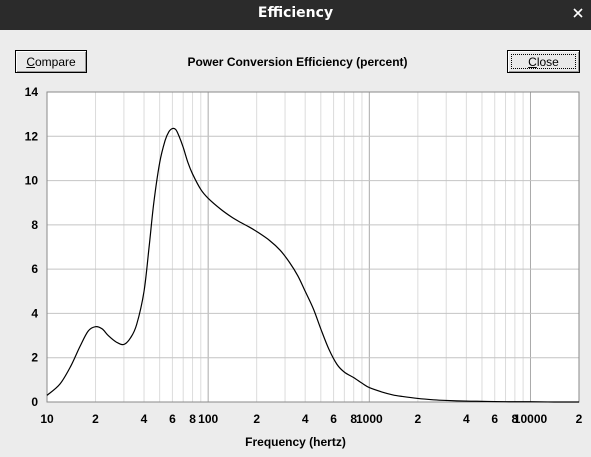 The image size is (591, 457). I want to click on y-tick-label: 10, so click(32, 181).